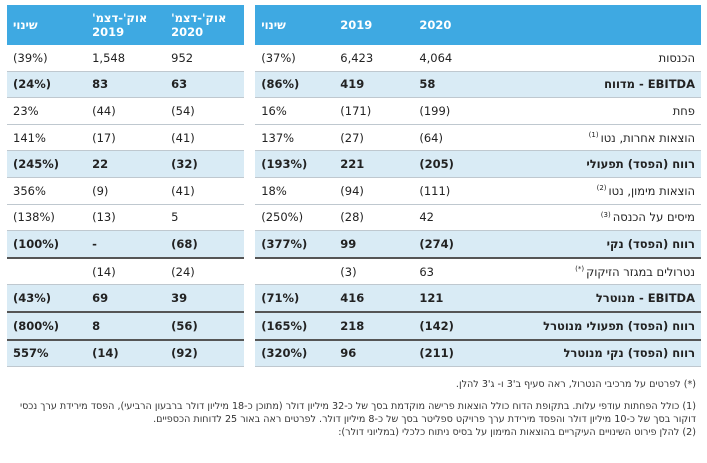  Describe the element at coordinates (453, 25) in the screenshot. I see `header-2020: 2020` at that location.